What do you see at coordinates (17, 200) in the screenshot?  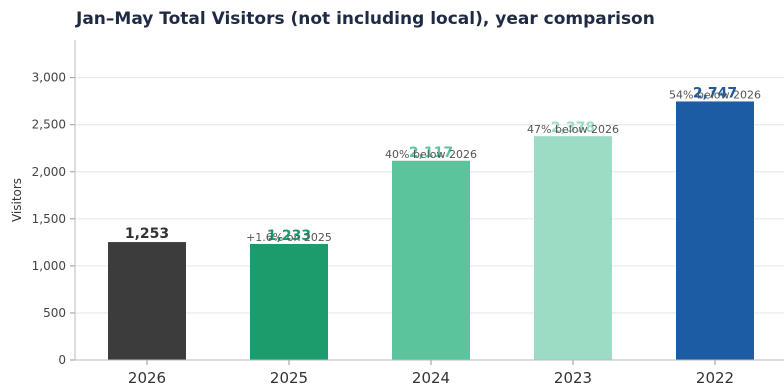 I see `y-axis-label: Visitors` at bounding box center [17, 200].